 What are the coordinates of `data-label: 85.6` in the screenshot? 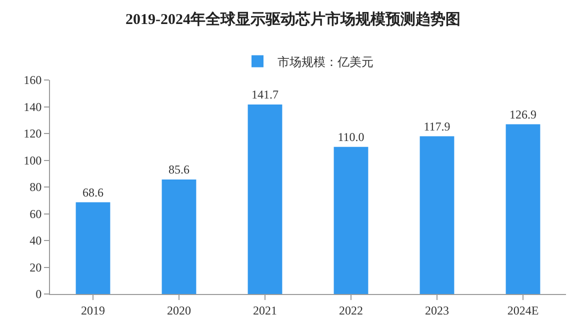 It's located at (179, 169).